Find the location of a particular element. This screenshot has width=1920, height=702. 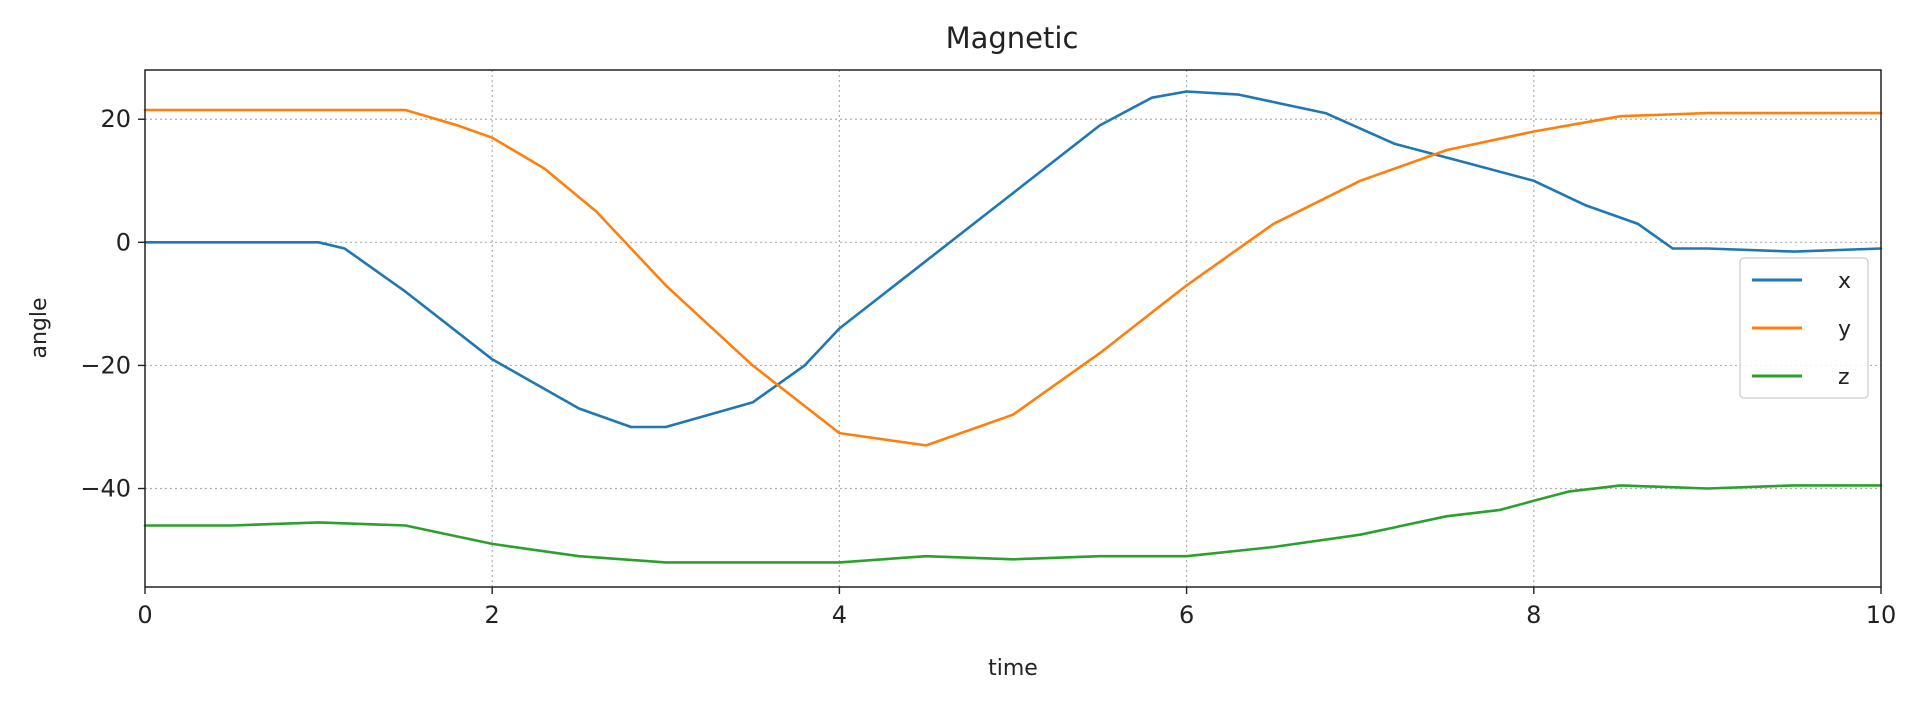

legend-label-x: x is located at coordinates (1844, 281).